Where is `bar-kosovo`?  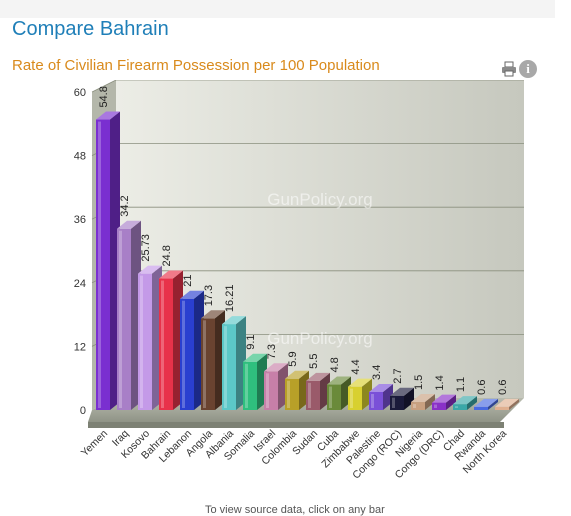
bar-kosovo is located at coordinates (150, 337).